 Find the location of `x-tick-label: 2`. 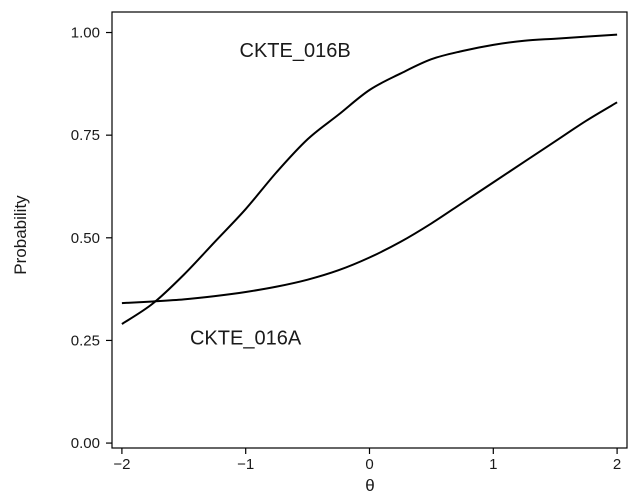

x-tick-label: 2 is located at coordinates (617, 464).